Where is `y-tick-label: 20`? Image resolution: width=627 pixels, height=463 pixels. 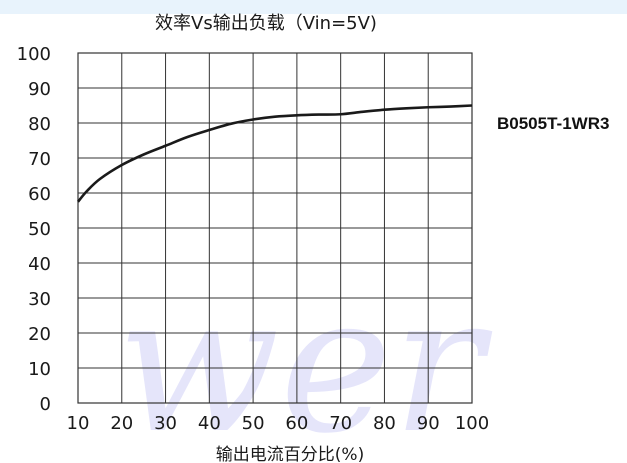
y-tick-label: 20 is located at coordinates (39, 334).